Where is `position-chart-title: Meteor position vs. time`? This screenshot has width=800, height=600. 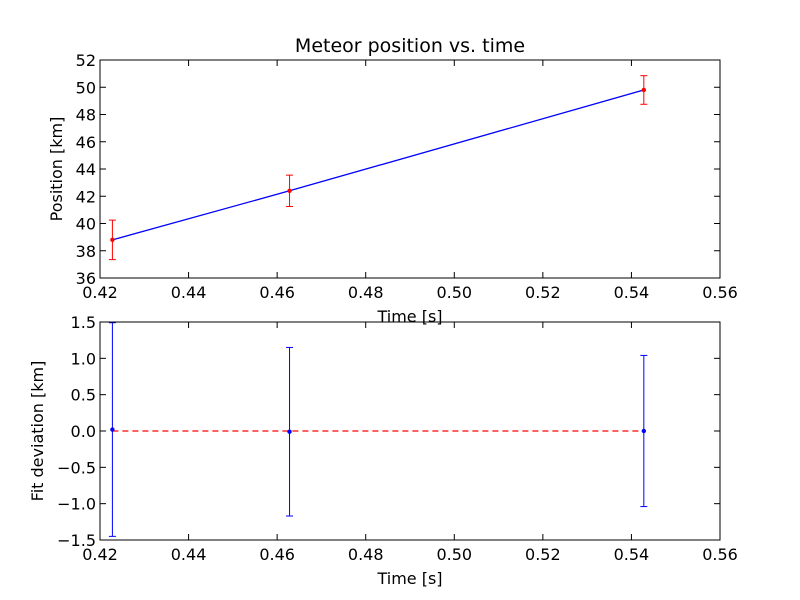 position-chart-title: Meteor position vs. time is located at coordinates (410, 46).